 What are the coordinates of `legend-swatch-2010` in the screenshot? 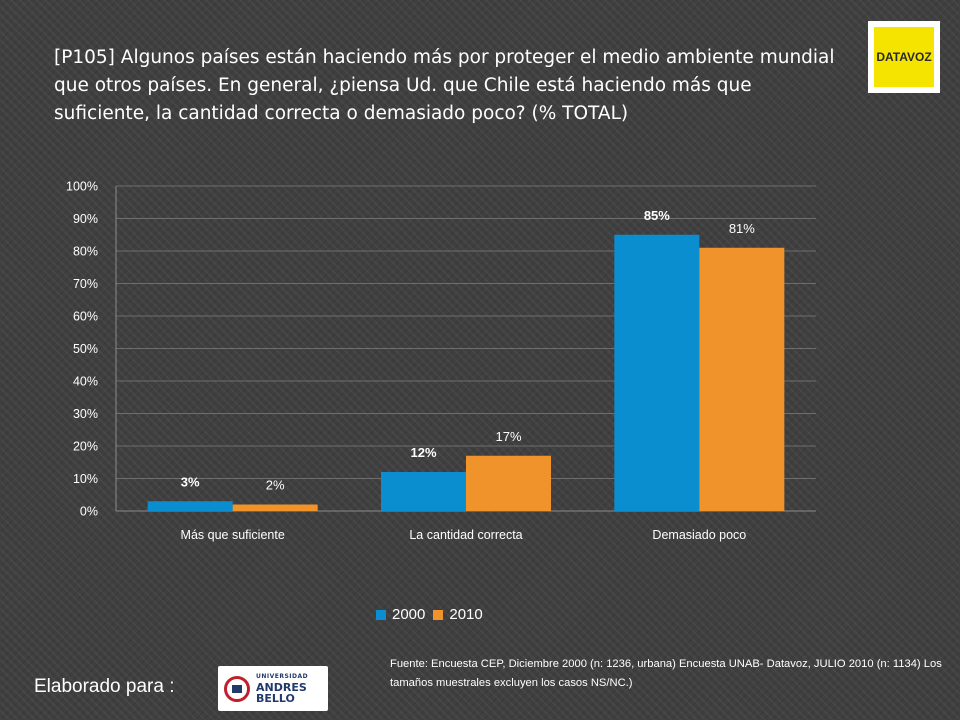 It's located at (438, 614).